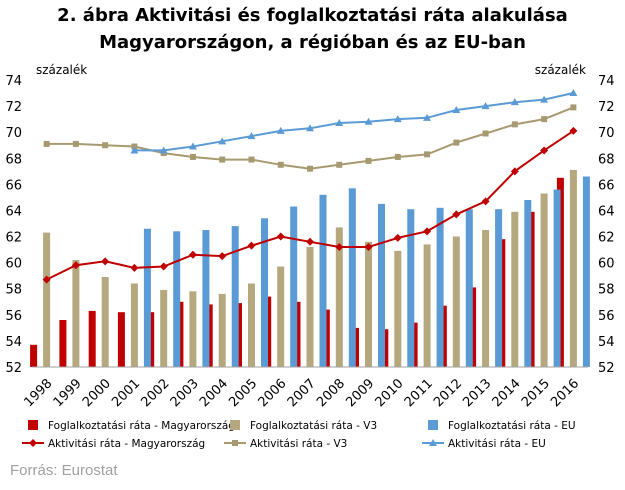 The width and height of the screenshot is (625, 490). Describe the element at coordinates (13, 238) in the screenshot. I see `y-tick-label-left: 62` at that location.